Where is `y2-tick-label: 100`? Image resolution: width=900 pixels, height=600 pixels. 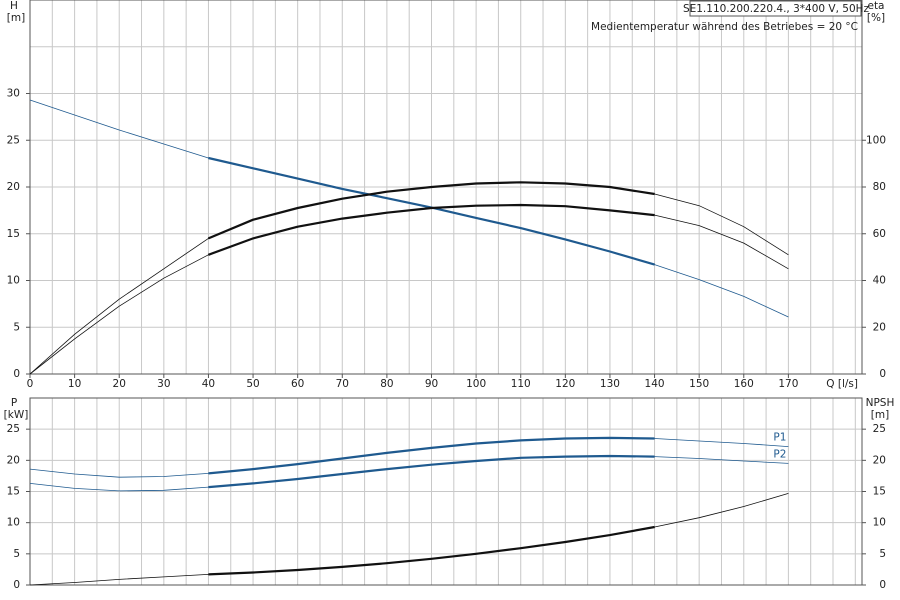 y2-tick-label: 100 is located at coordinates (876, 140).